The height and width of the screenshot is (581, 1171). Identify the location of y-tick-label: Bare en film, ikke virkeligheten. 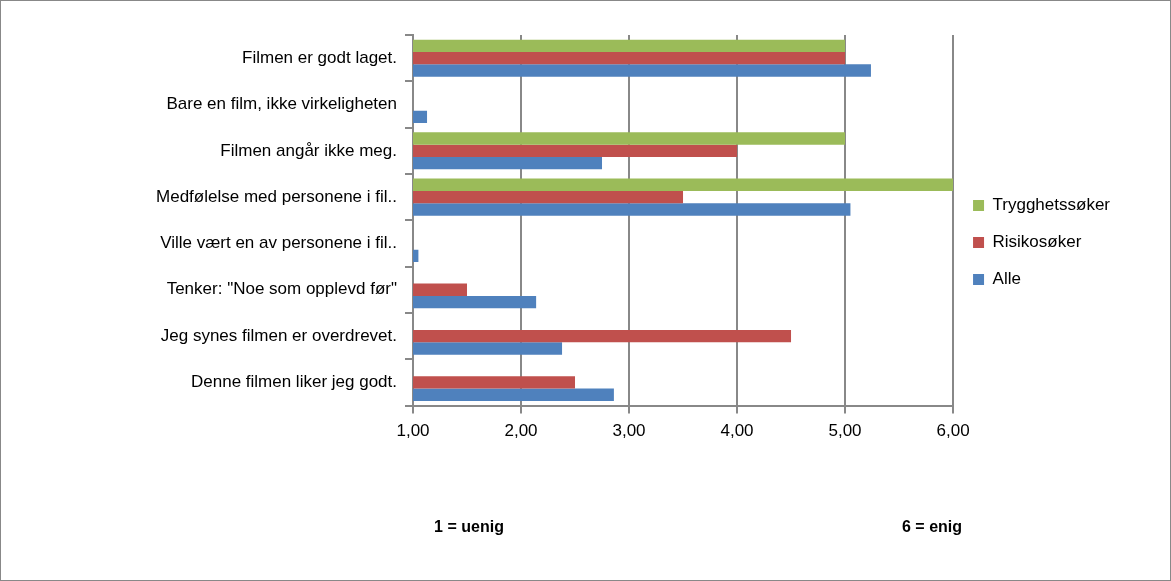
(281, 104).